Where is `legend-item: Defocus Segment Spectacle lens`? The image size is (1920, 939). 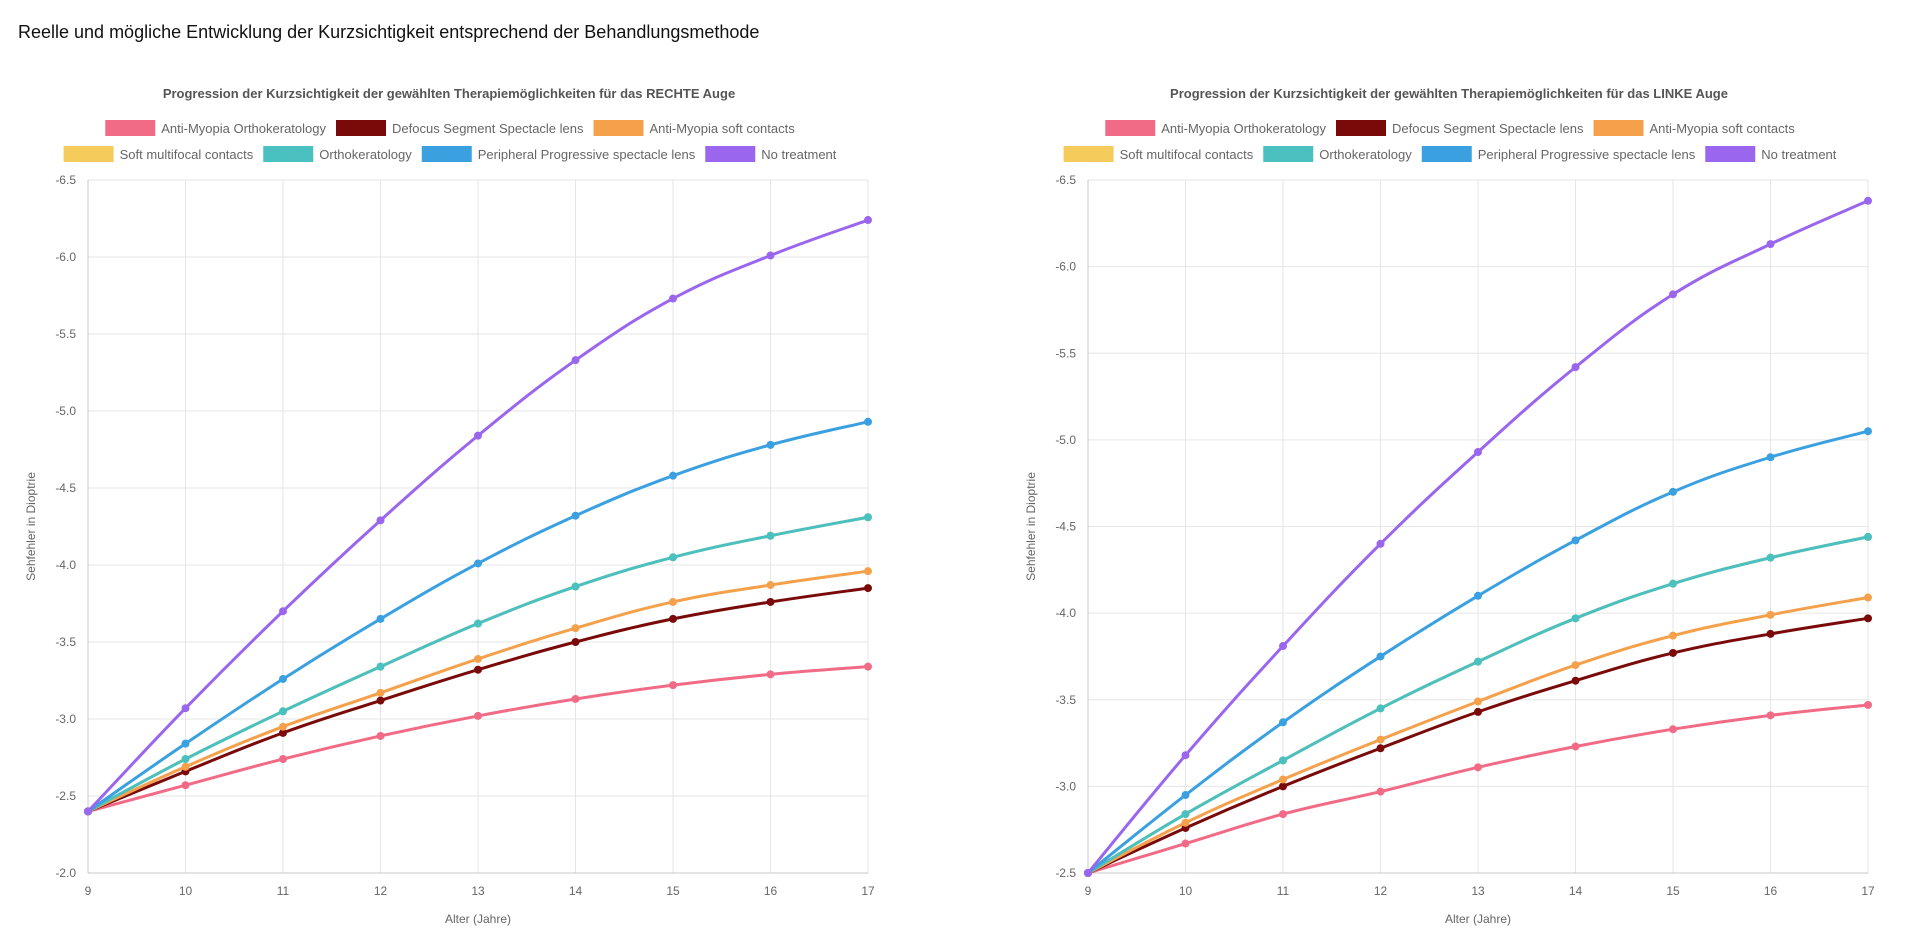 legend-item: Defocus Segment Spectacle lens is located at coordinates (1460, 128).